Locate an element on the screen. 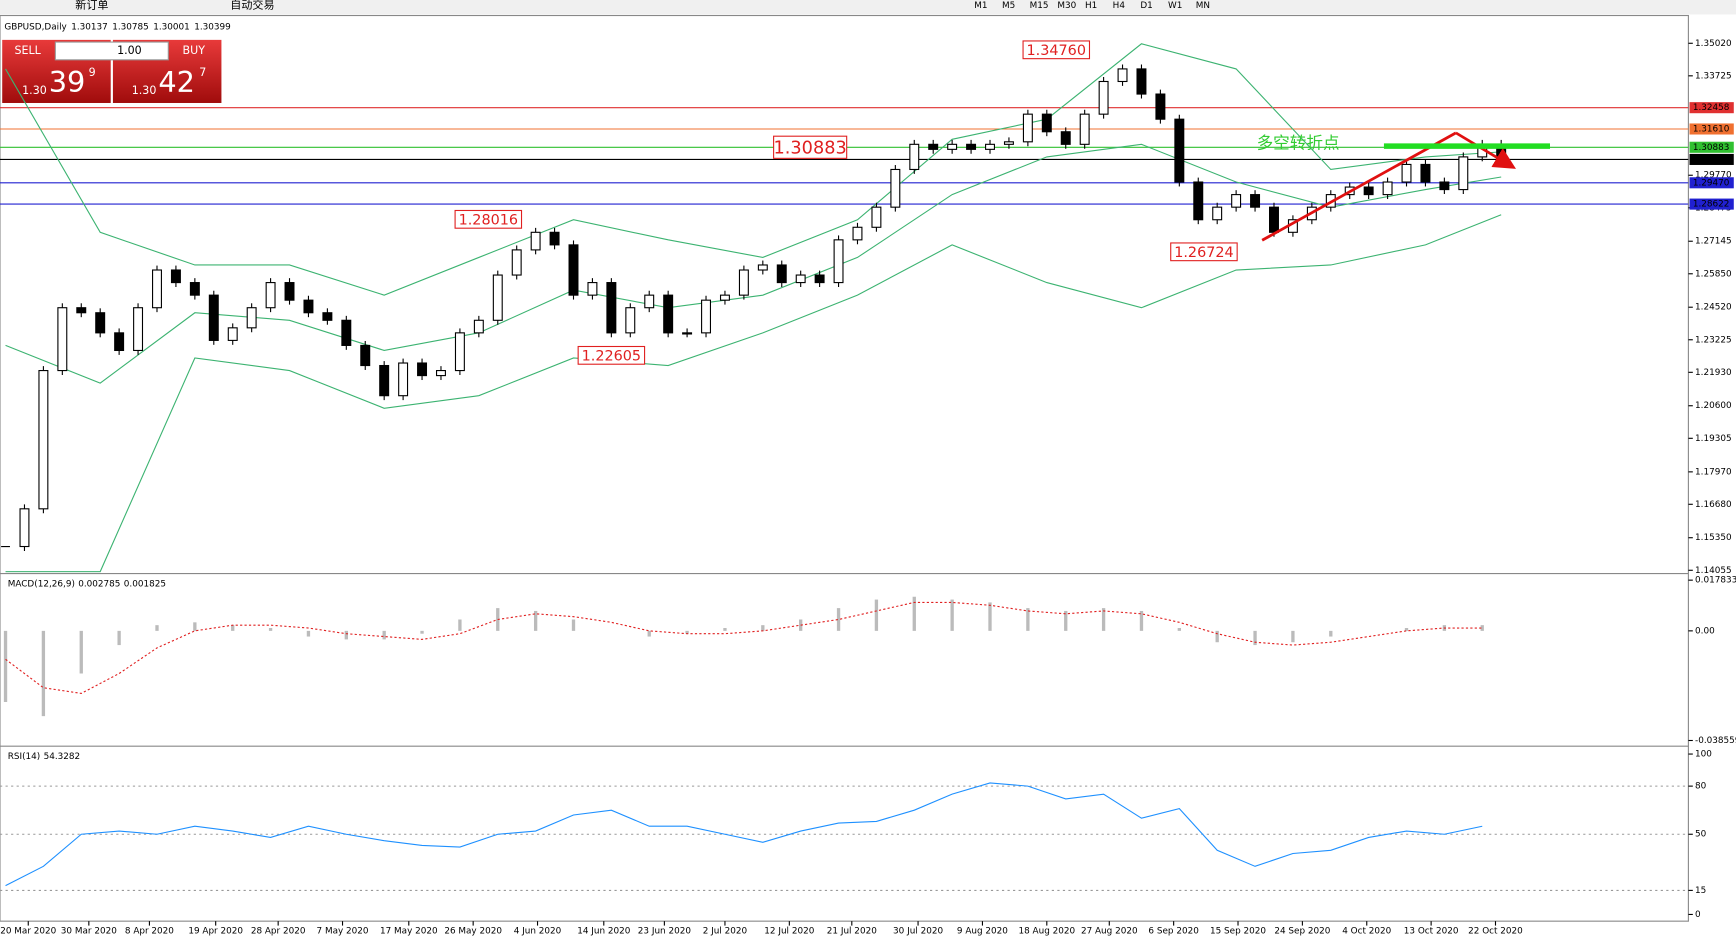 The image size is (1736, 944). timeframe-button: H4 is located at coordinates (1119, 6).